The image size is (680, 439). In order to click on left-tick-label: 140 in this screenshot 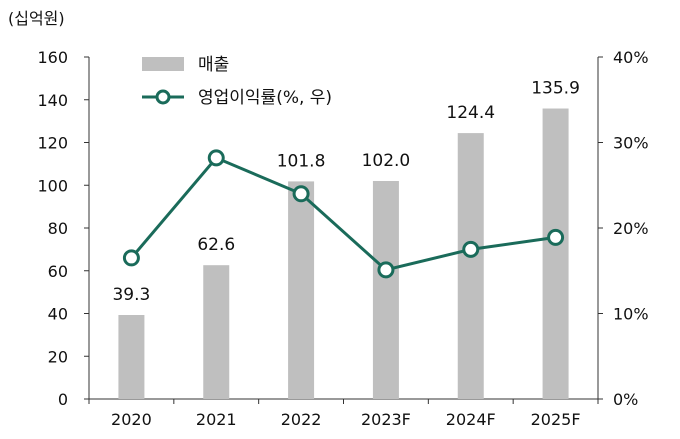, I will do `click(52, 100)`.